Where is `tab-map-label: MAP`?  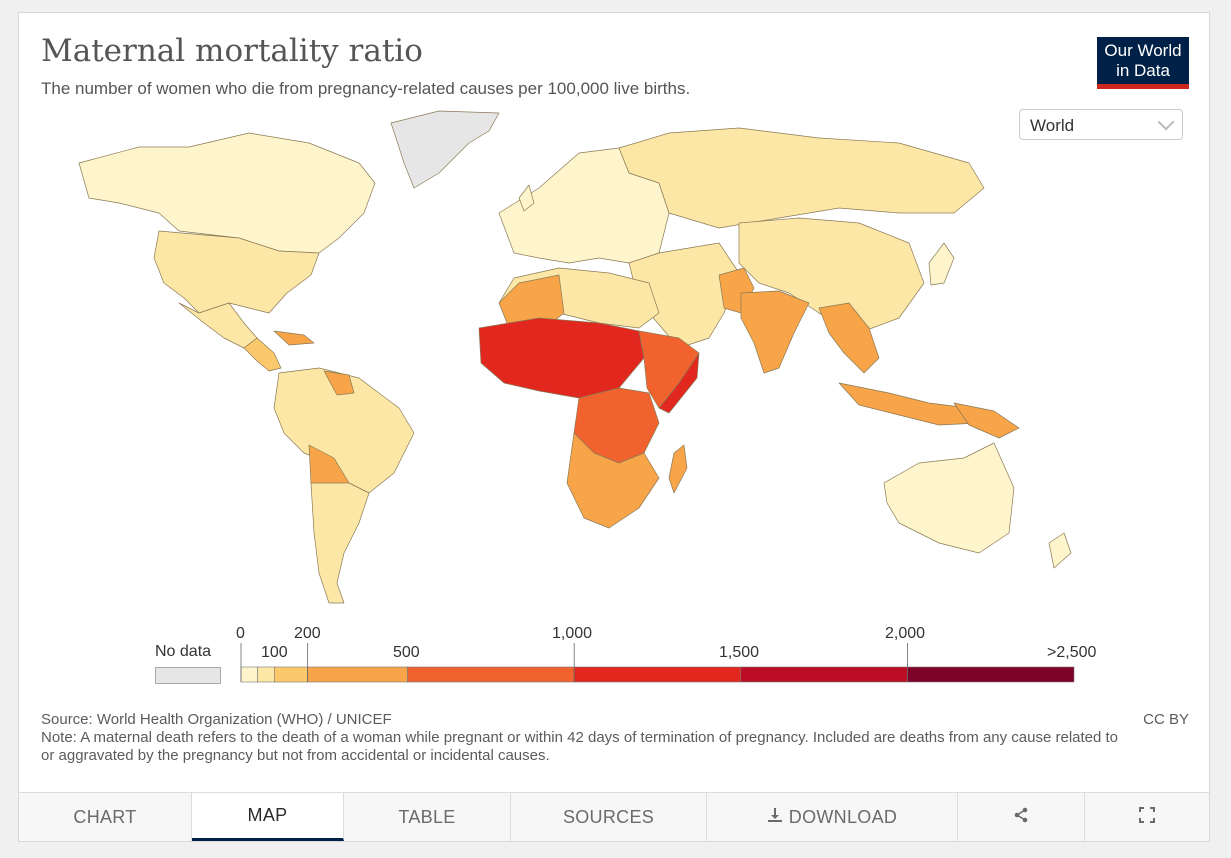
tab-map-label: MAP is located at coordinates (267, 815).